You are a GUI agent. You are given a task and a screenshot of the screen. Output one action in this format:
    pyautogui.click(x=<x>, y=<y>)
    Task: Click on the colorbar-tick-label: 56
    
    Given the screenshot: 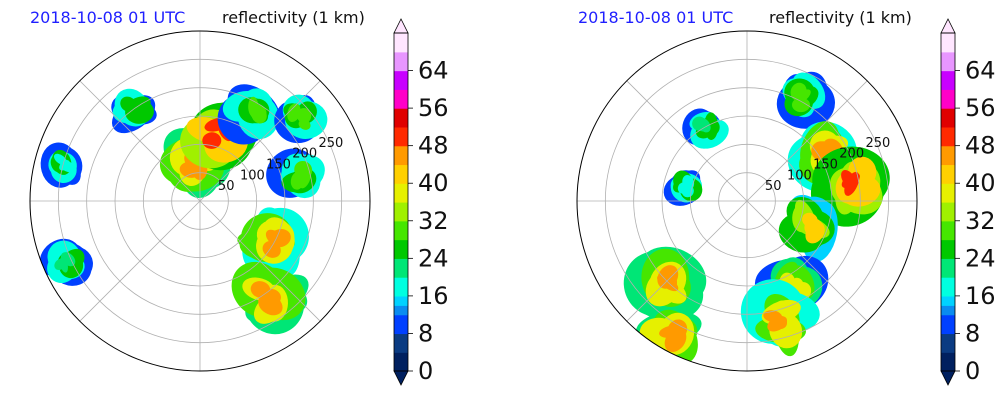 What is the action you would take?
    pyautogui.click(x=980, y=108)
    